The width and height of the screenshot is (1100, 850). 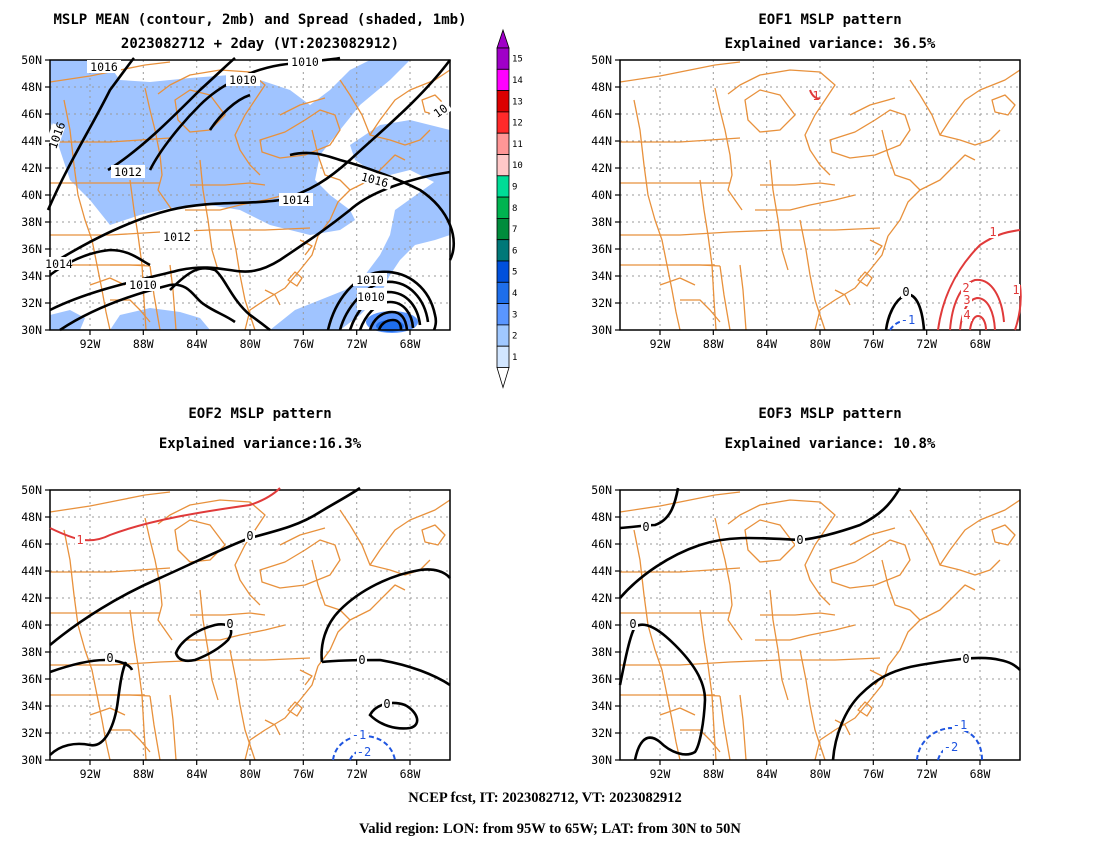 What do you see at coordinates (503, 38) in the screenshot?
I see `colorbar-top-arrow` at bounding box center [503, 38].